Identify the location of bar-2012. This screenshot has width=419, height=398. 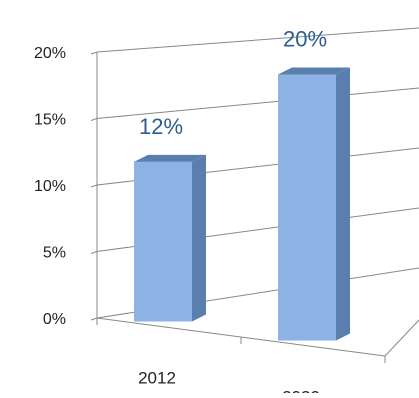
(170, 238).